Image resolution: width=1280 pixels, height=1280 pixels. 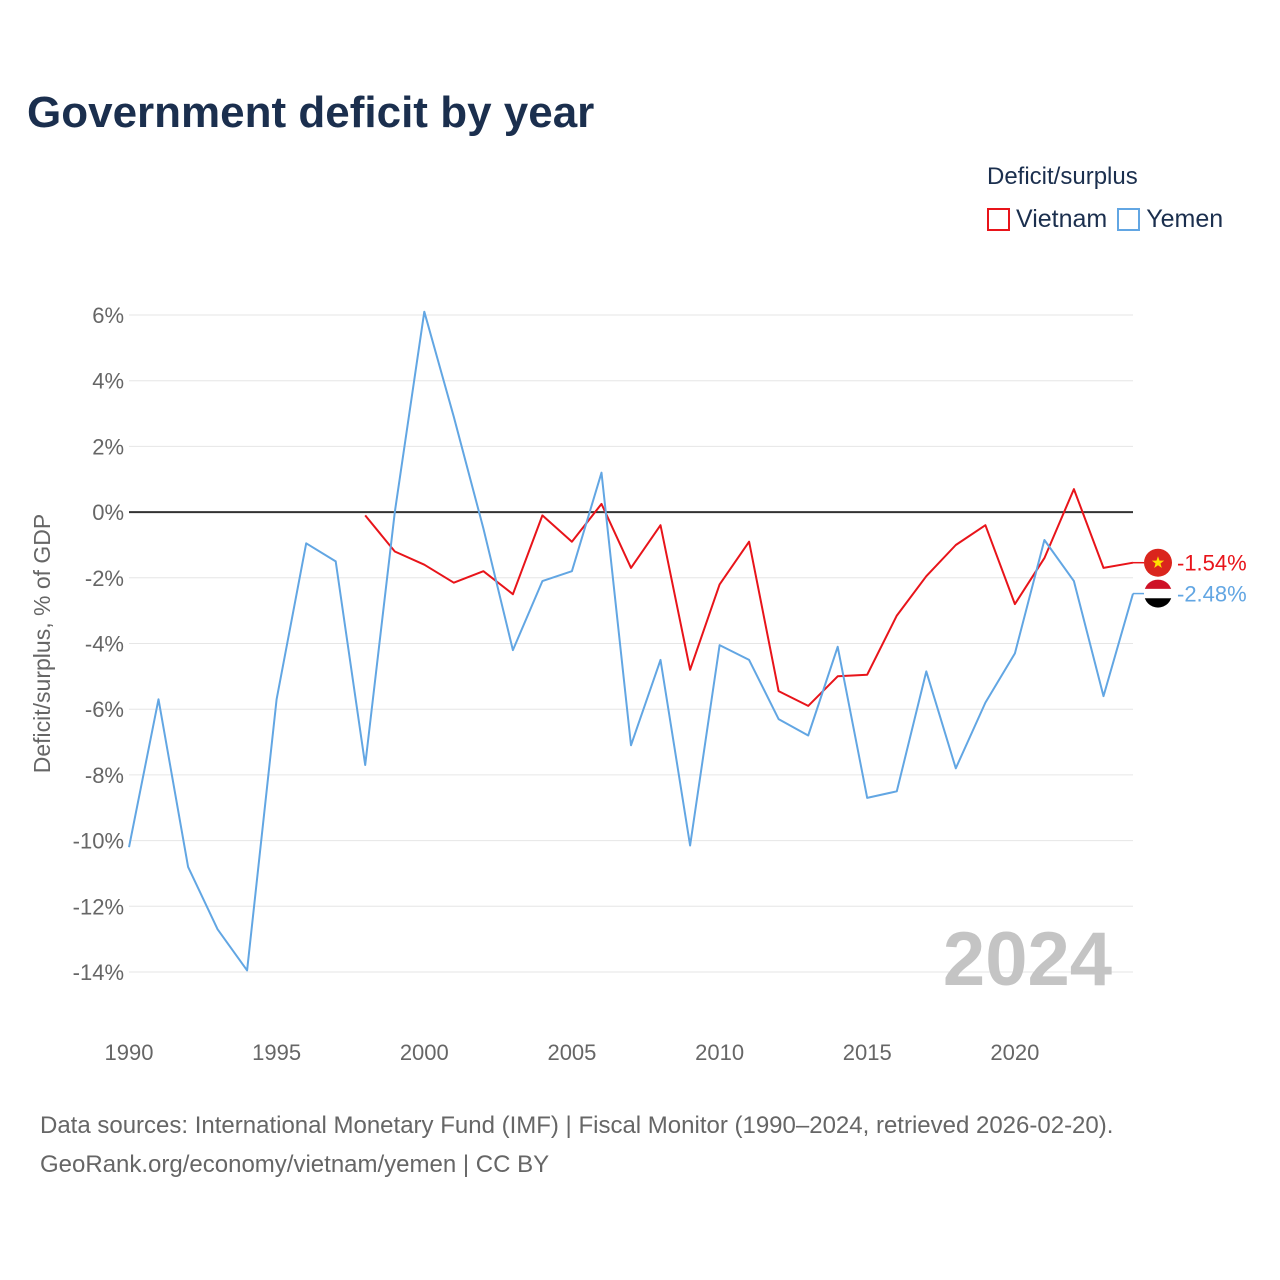 I want to click on y-tick-label: -2%, so click(x=104, y=578).